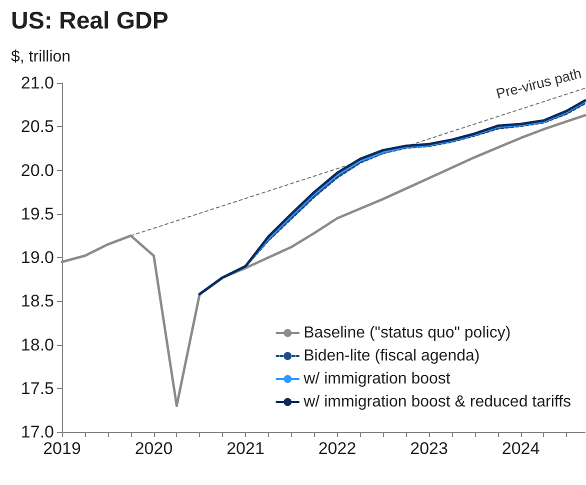 This screenshot has height=485, width=586. What do you see at coordinates (37, 388) in the screenshot?
I see `y-tick-label: 17.5` at bounding box center [37, 388].